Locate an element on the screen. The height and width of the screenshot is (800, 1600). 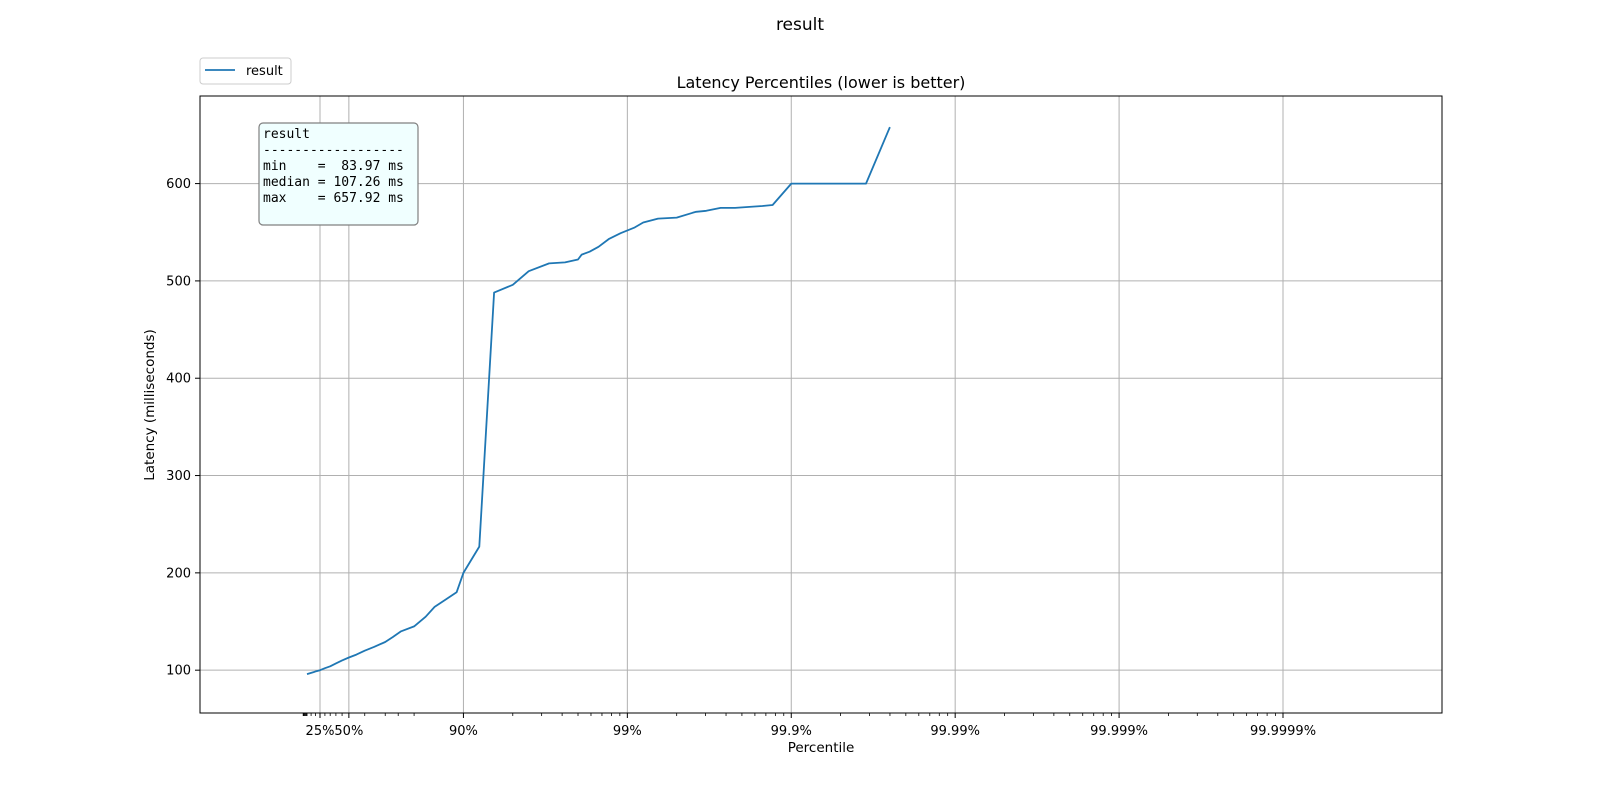
x-tick-label: 99.99% is located at coordinates (955, 731).